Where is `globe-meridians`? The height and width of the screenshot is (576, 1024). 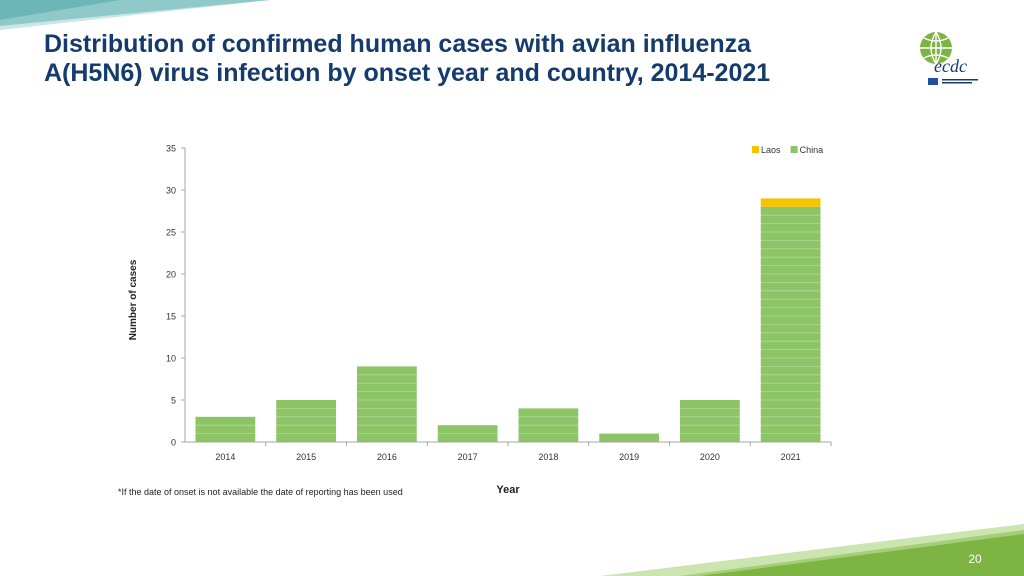 globe-meridians is located at coordinates (936, 48).